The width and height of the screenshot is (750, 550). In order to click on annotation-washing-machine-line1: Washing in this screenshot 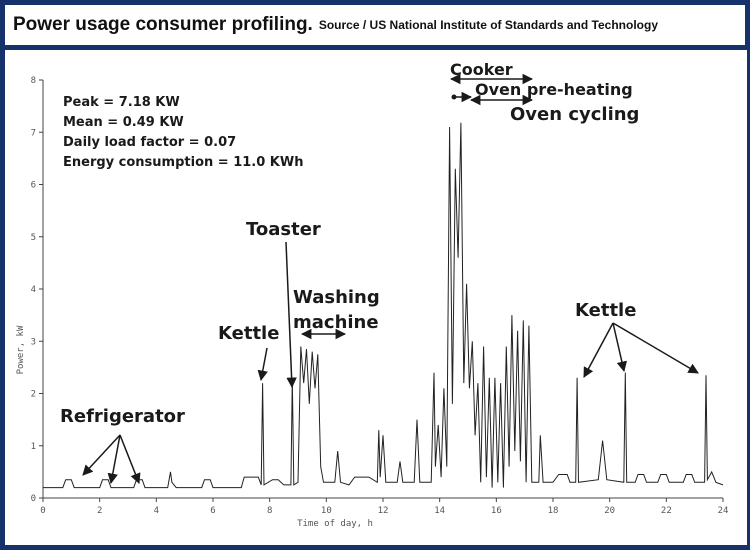, I will do `click(336, 297)`.